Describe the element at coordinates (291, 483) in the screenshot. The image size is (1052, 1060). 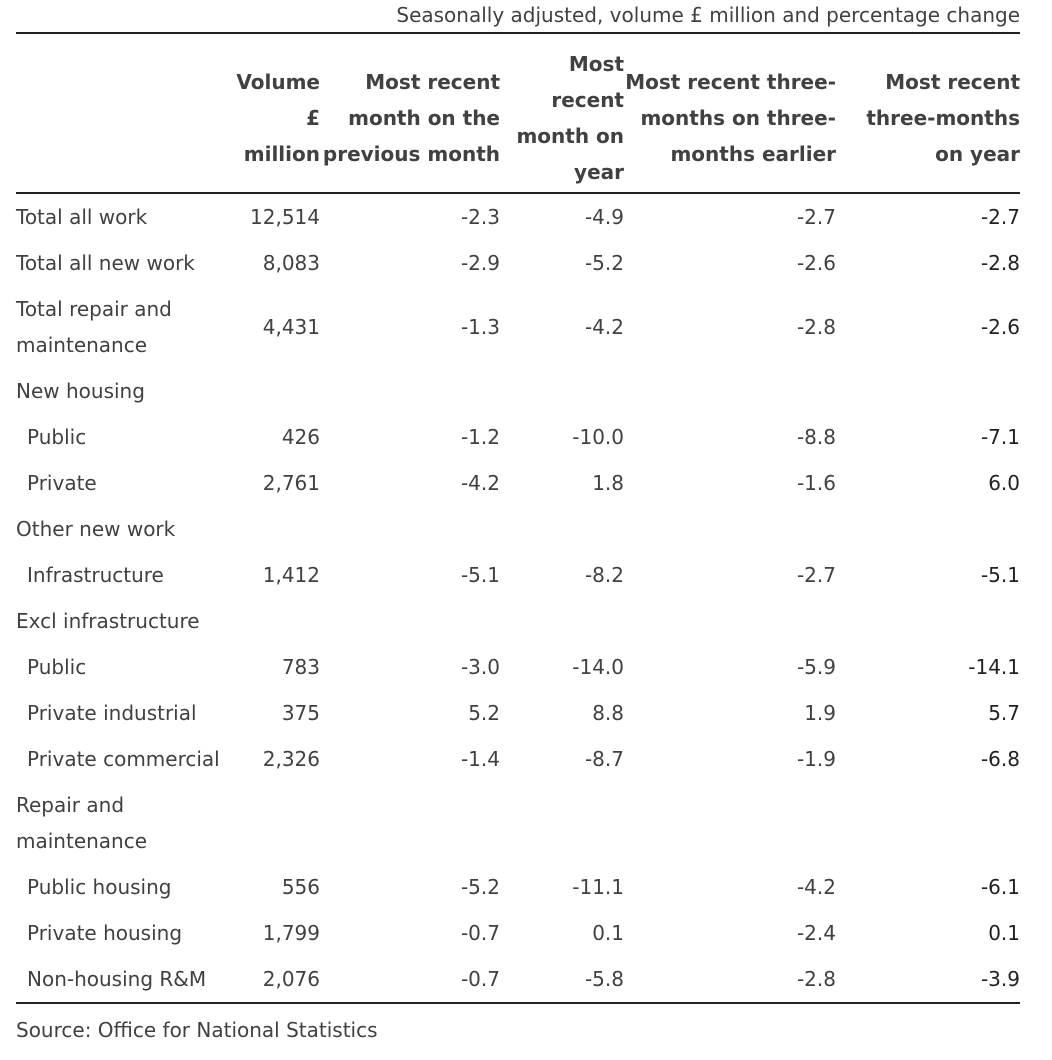
I see `volume-cell: 2,761` at that location.